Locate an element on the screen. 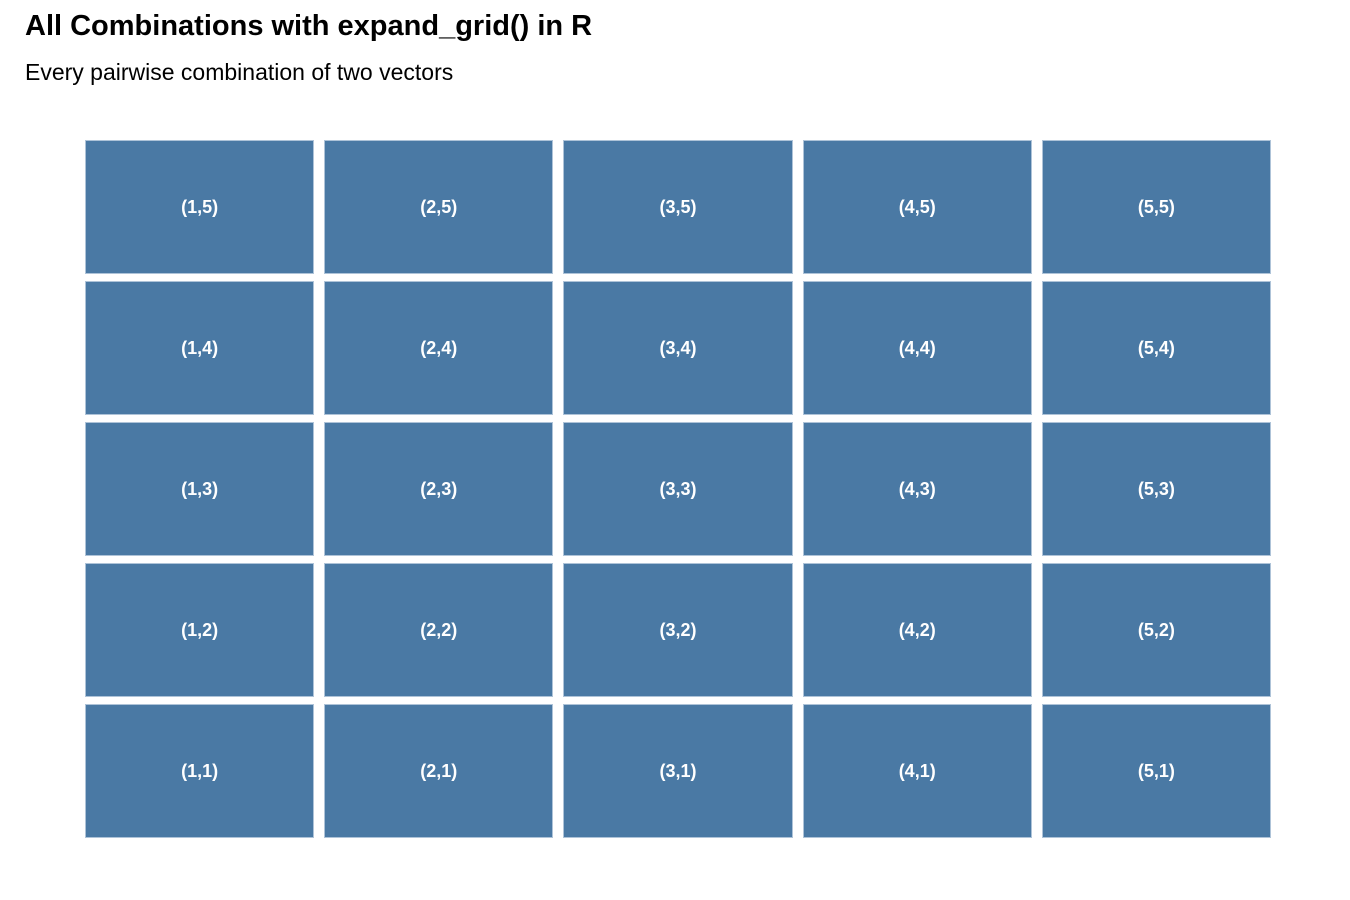  grid-tile: (3,5) is located at coordinates (678, 207).